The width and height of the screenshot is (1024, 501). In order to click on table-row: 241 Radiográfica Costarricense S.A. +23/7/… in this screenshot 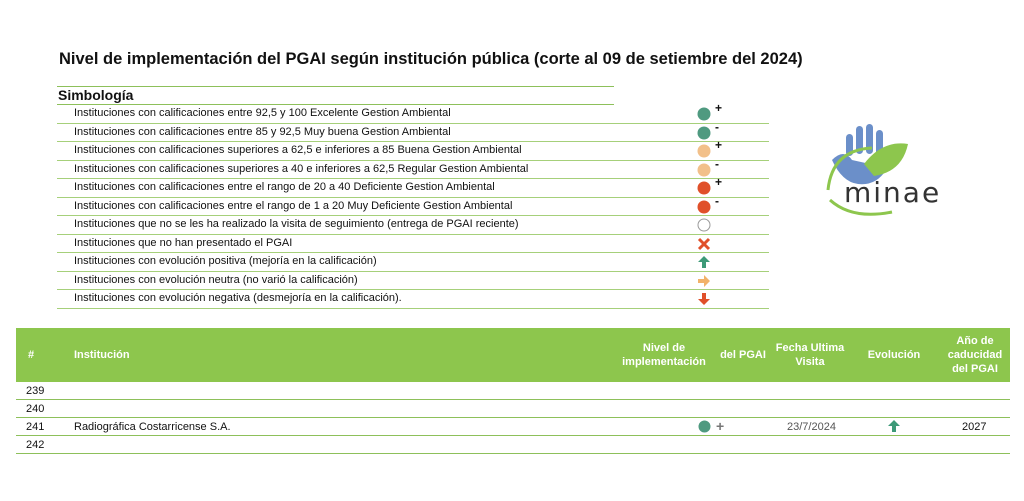, I will do `click(513, 427)`.